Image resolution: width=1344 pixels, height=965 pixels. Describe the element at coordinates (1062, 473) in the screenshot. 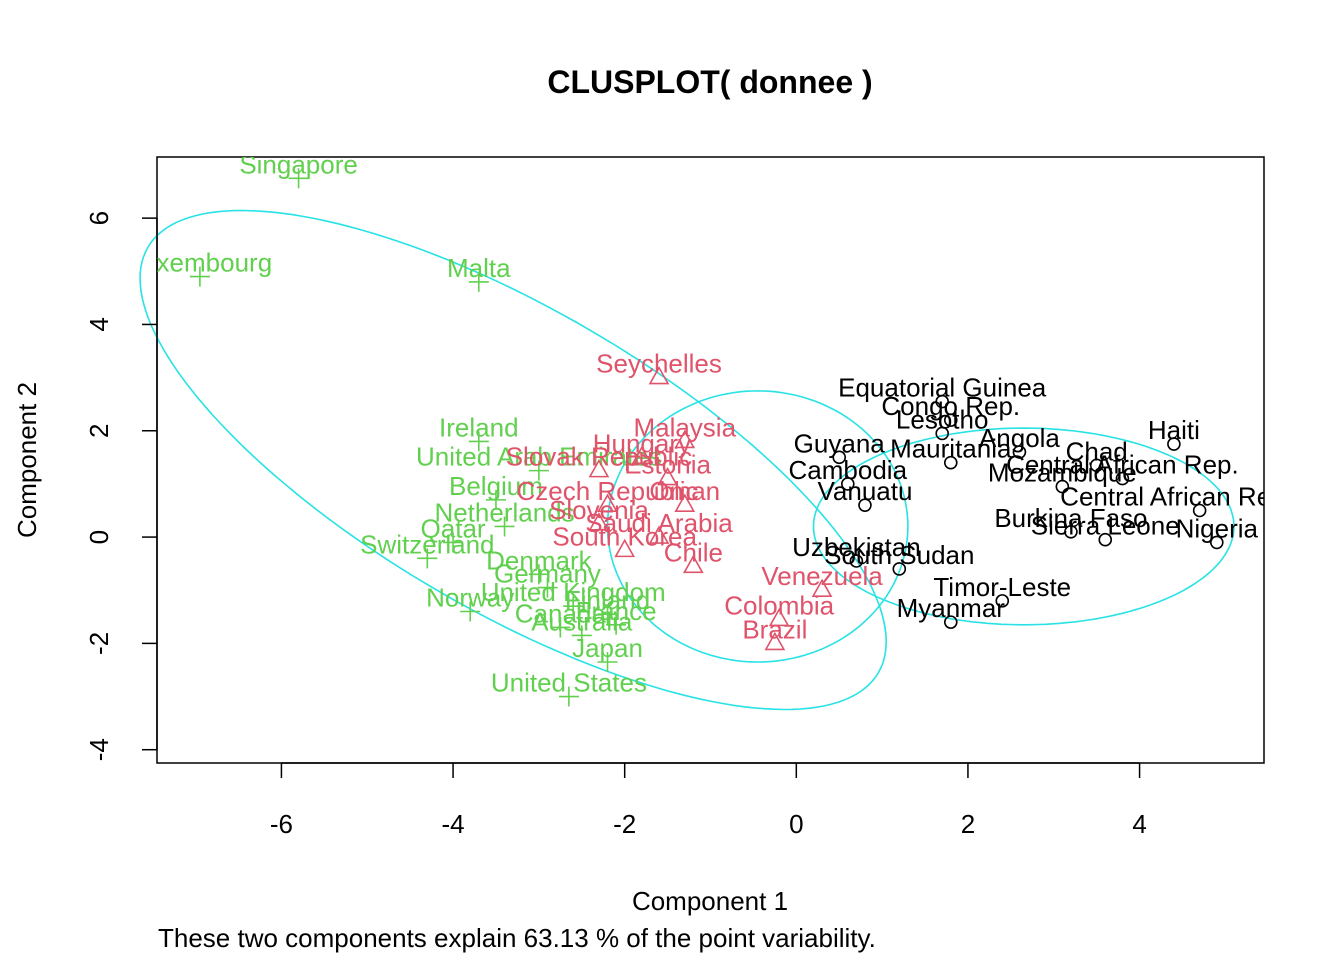

I see `point-label: Mozambique` at that location.